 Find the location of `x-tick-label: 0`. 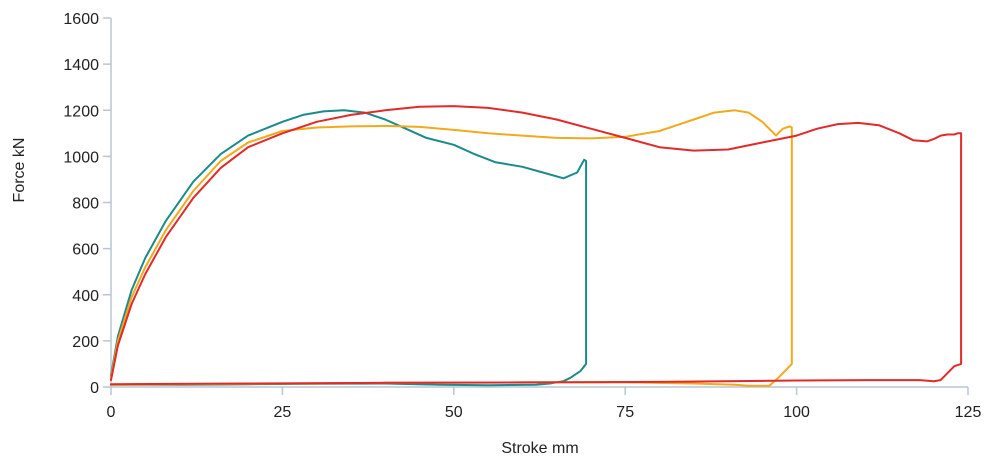

x-tick-label: 0 is located at coordinates (111, 412).